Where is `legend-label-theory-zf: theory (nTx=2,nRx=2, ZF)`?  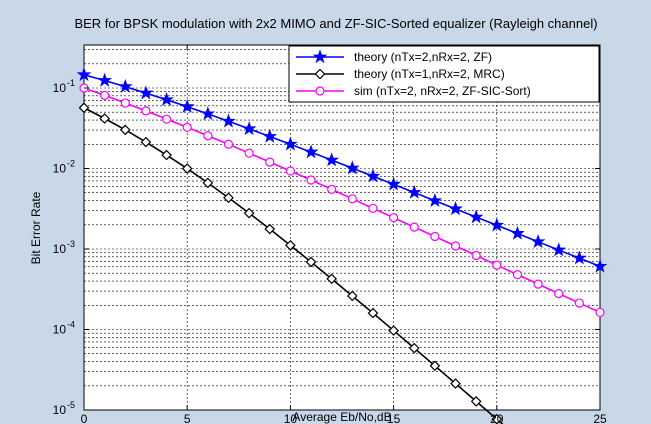
legend-label-theory-zf: theory (nTx=2,nRx=2, ZF) is located at coordinates (423, 57).